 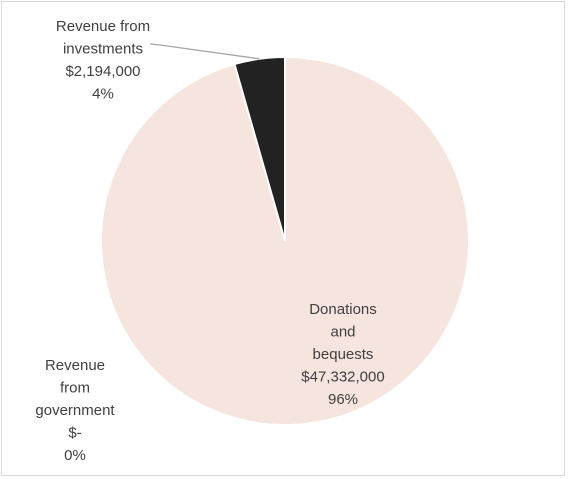 What do you see at coordinates (342, 354) in the screenshot?
I see `data-label-donations-and-bequests: Donations and bequests $47,332,000 96%` at bounding box center [342, 354].